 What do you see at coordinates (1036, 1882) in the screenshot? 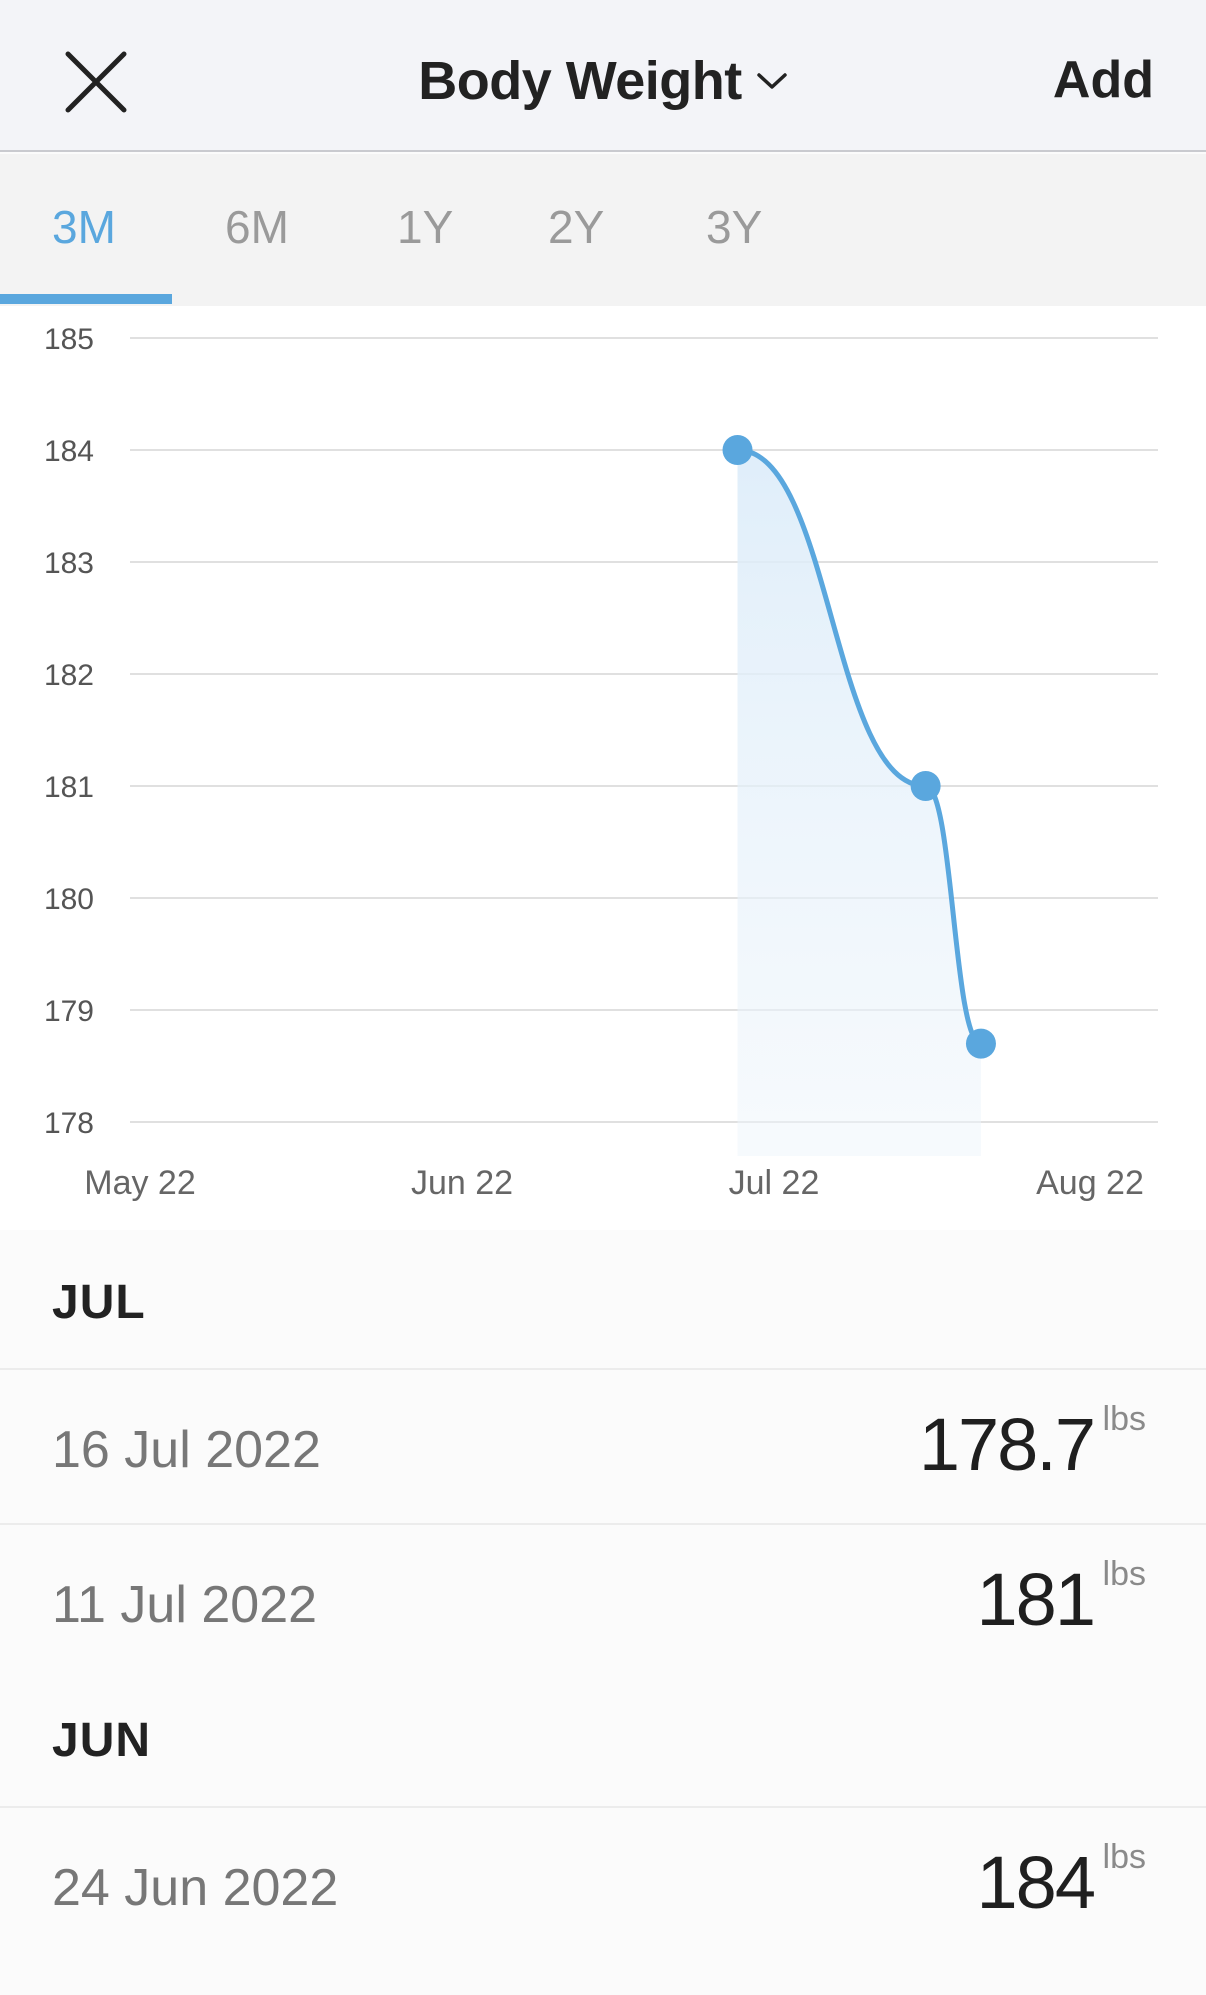
I see `entry-value: 184` at bounding box center [1036, 1882].